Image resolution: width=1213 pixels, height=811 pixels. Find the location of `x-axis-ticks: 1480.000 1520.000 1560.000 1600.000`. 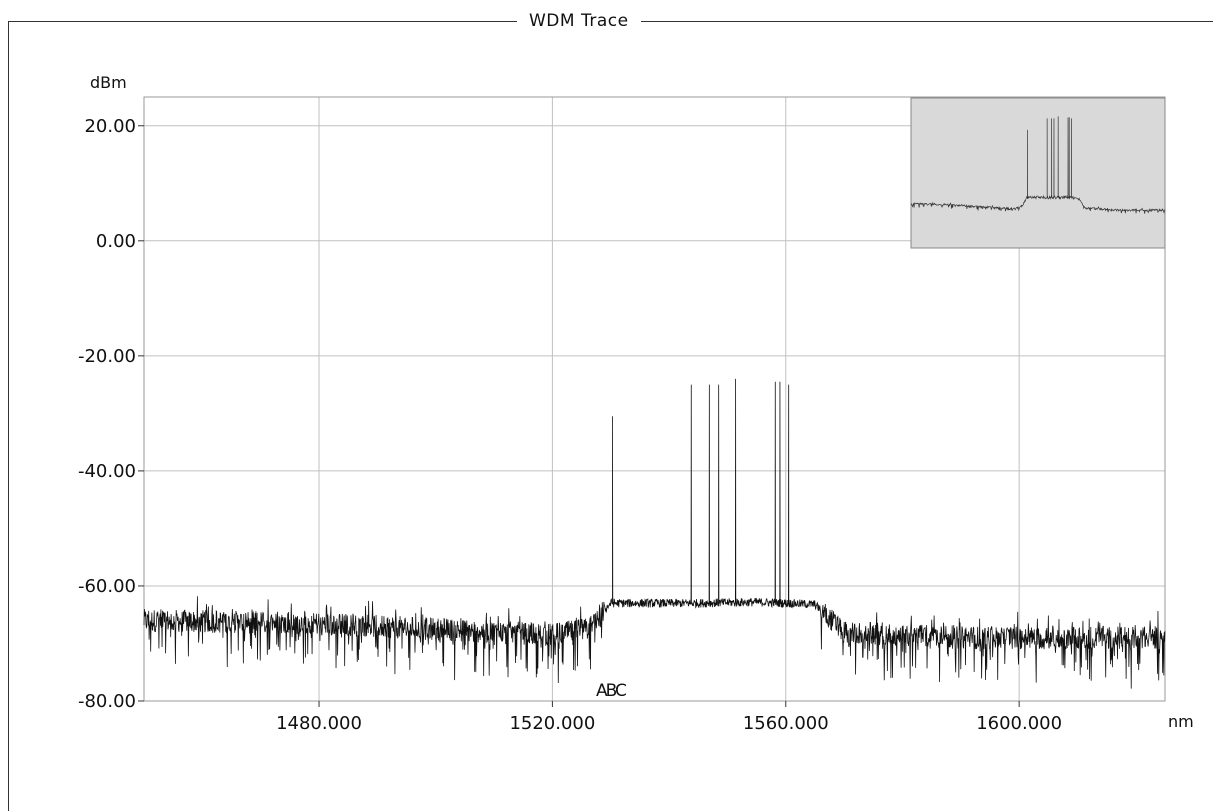

x-axis-ticks: 1480.000 1520.000 1560.000 1600.000 is located at coordinates (669, 717).